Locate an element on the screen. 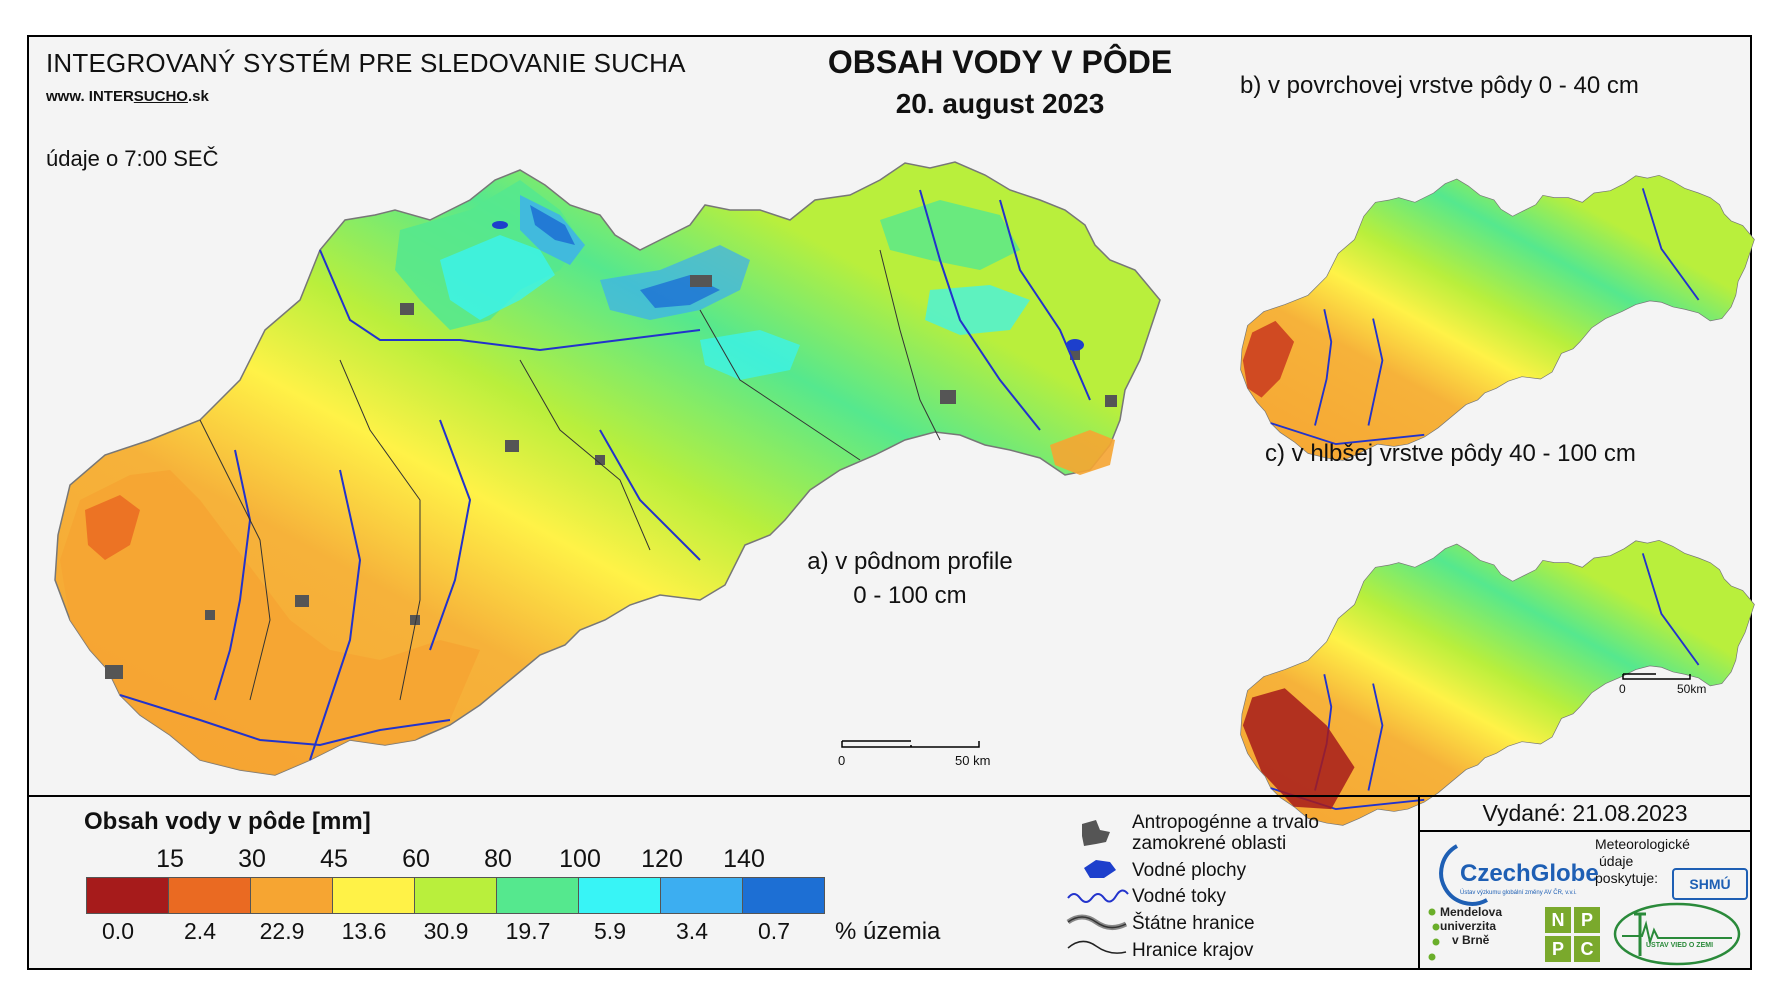  class-percent: 19.7 is located at coordinates (528, 931).